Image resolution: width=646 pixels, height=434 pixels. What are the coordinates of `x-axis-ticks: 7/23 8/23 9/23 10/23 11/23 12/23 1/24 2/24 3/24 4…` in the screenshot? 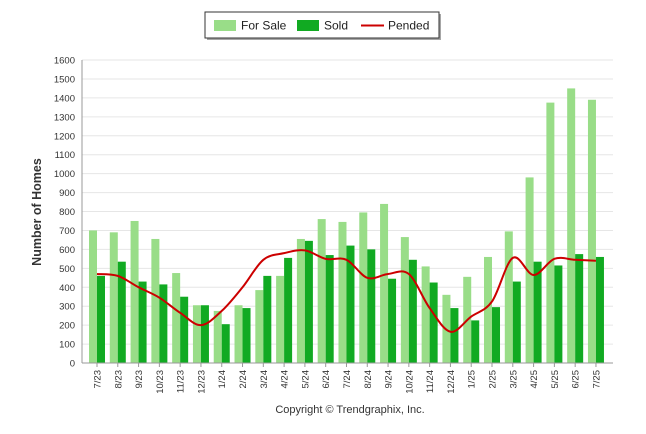 It's located at (347, 378).